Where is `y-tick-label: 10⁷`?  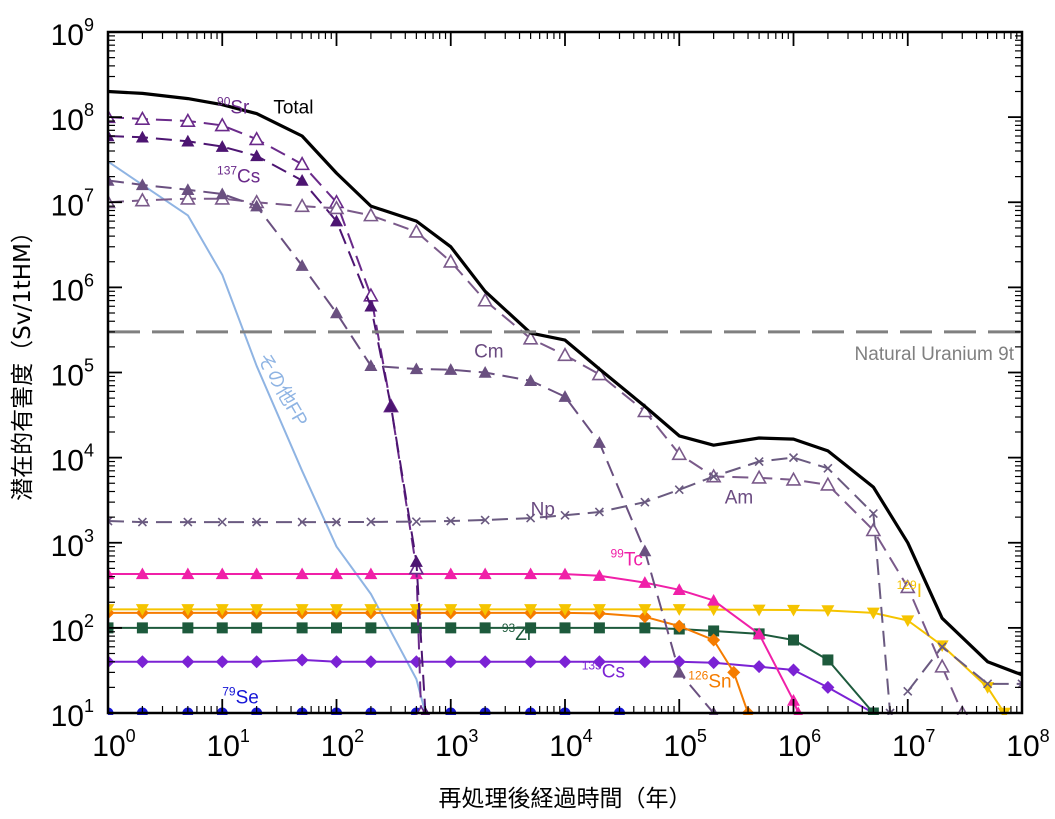
y-tick-label: 10⁷ is located at coordinates (72, 203).